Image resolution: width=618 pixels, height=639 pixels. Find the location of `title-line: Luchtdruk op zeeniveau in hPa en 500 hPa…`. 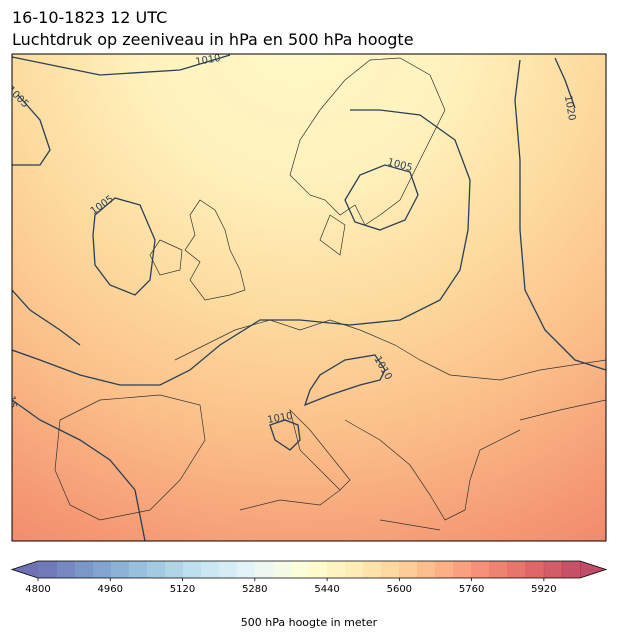

title-line: Luchtdruk op zeeniveau in hPa en 500 hPa… is located at coordinates (213, 39).